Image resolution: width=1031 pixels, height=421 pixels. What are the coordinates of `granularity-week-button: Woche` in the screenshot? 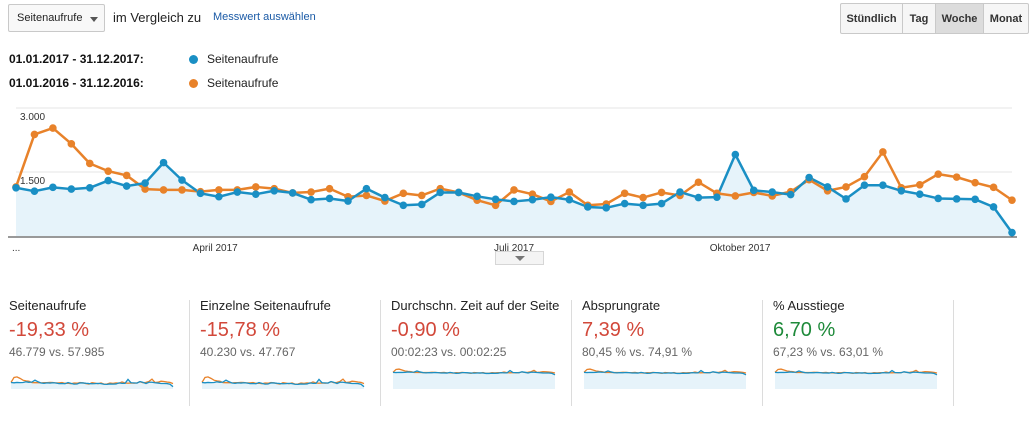 It's located at (959, 18).